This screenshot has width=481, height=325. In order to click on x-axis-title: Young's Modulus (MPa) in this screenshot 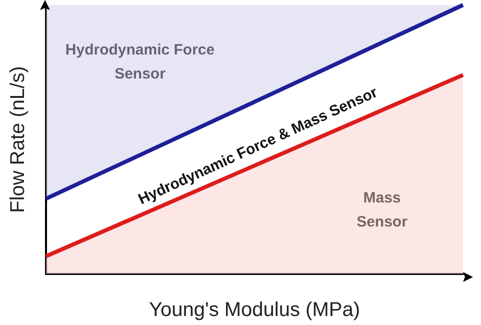, I will do `click(254, 310)`.